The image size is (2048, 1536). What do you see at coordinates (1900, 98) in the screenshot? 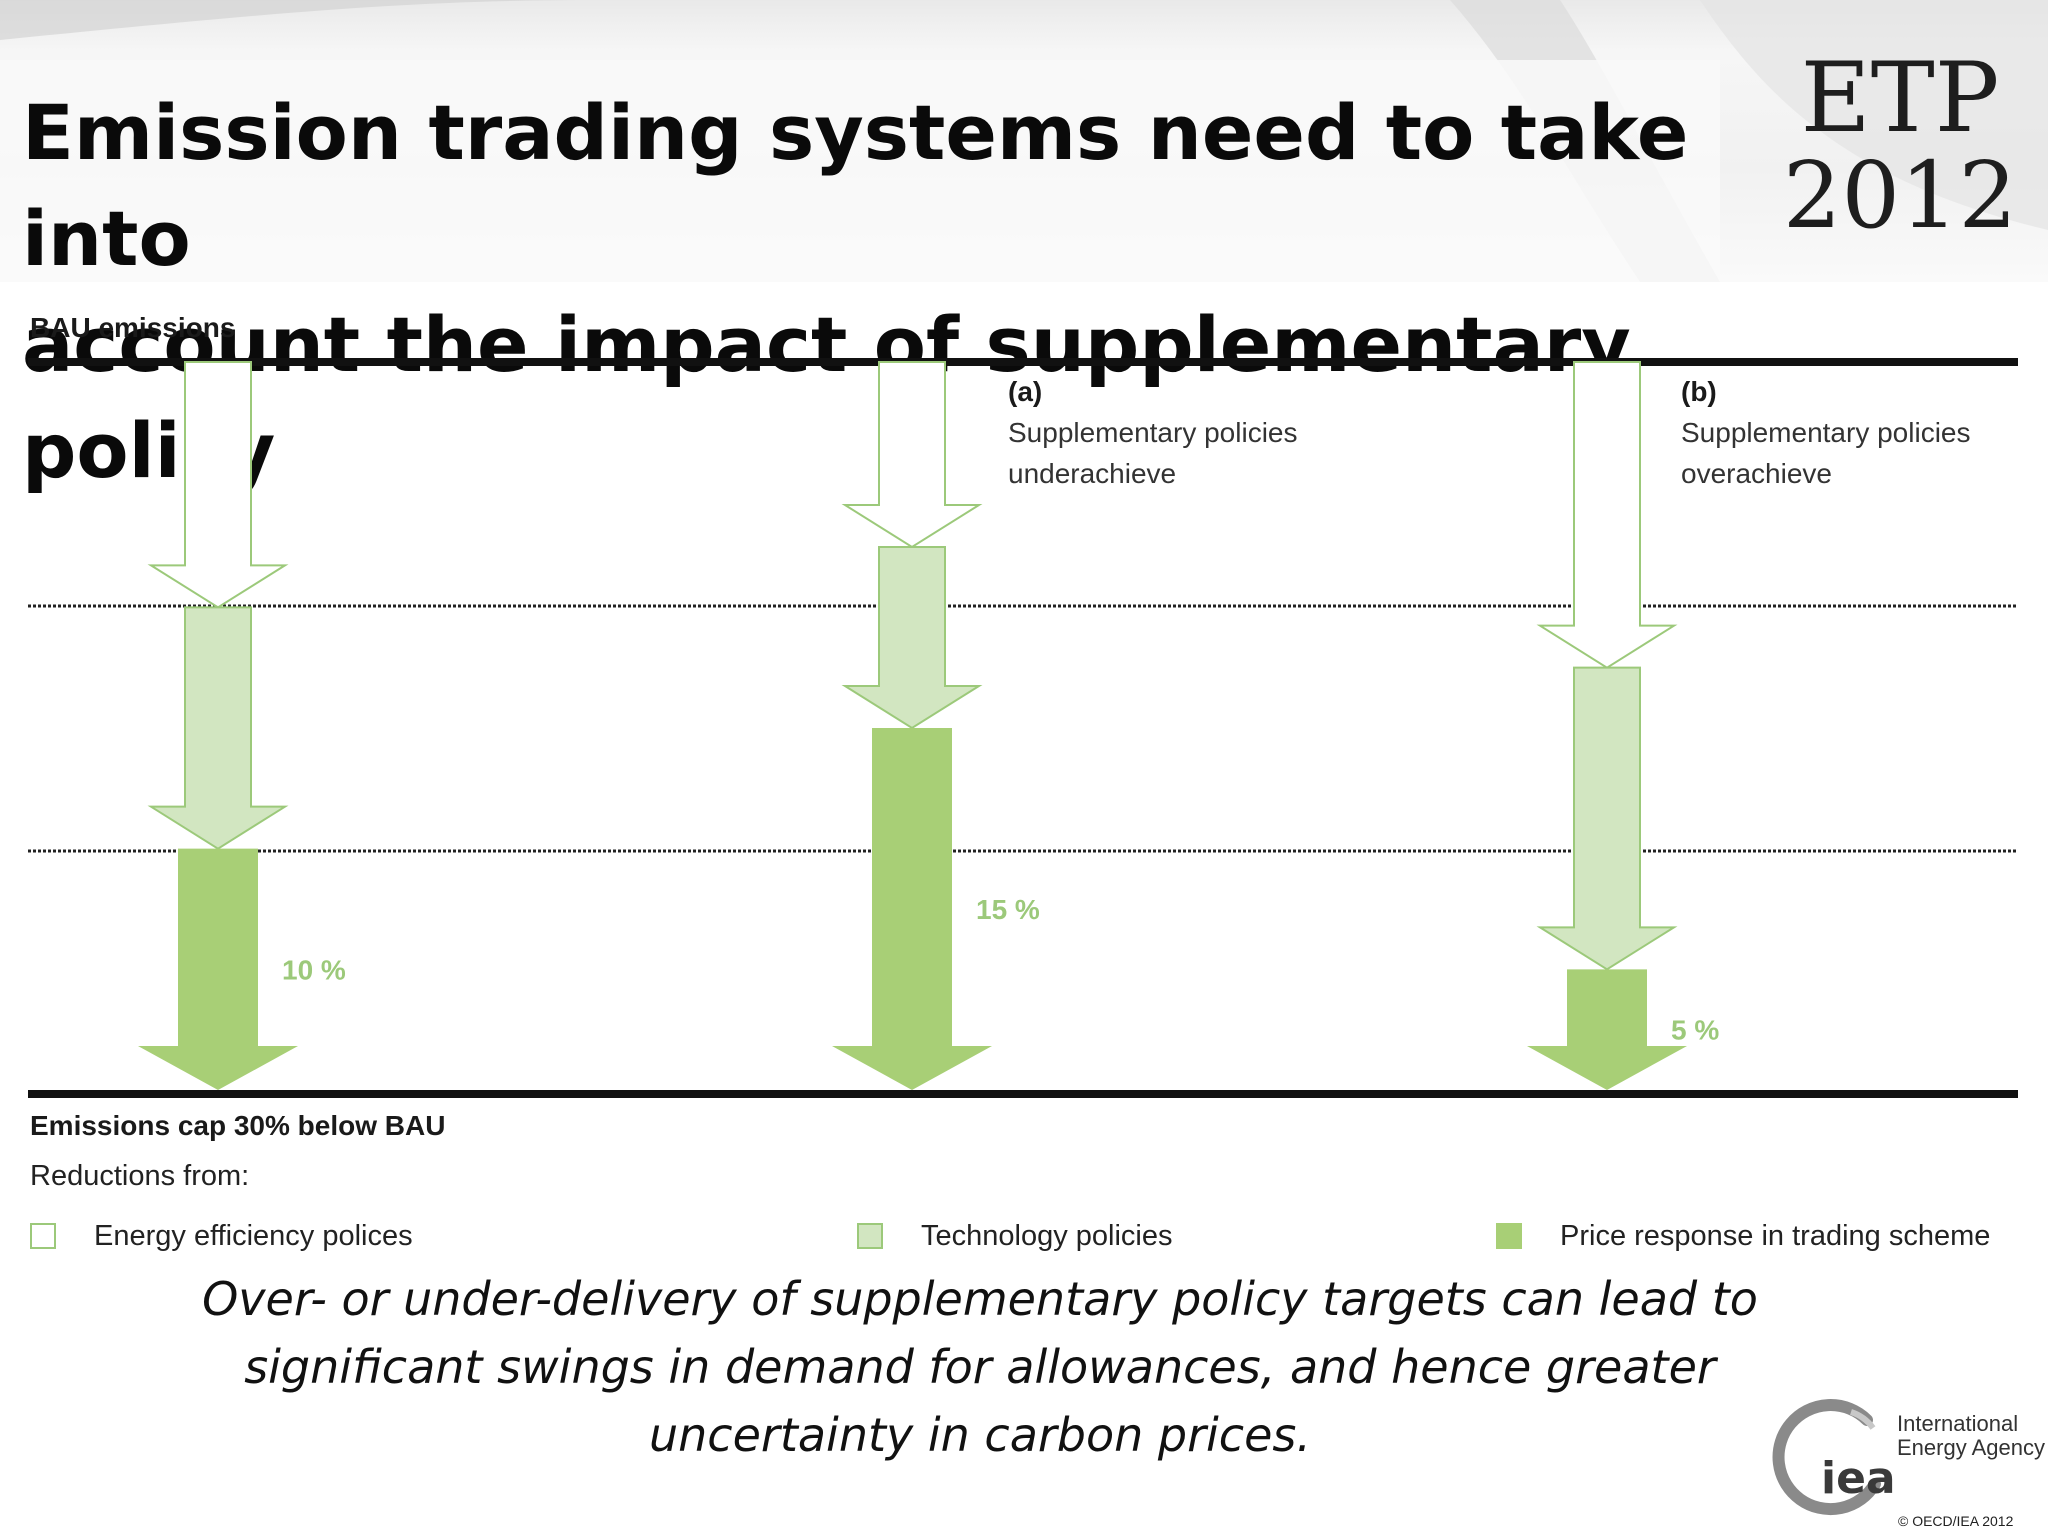
I see `etp-badge-line-1: ETP` at bounding box center [1900, 98].